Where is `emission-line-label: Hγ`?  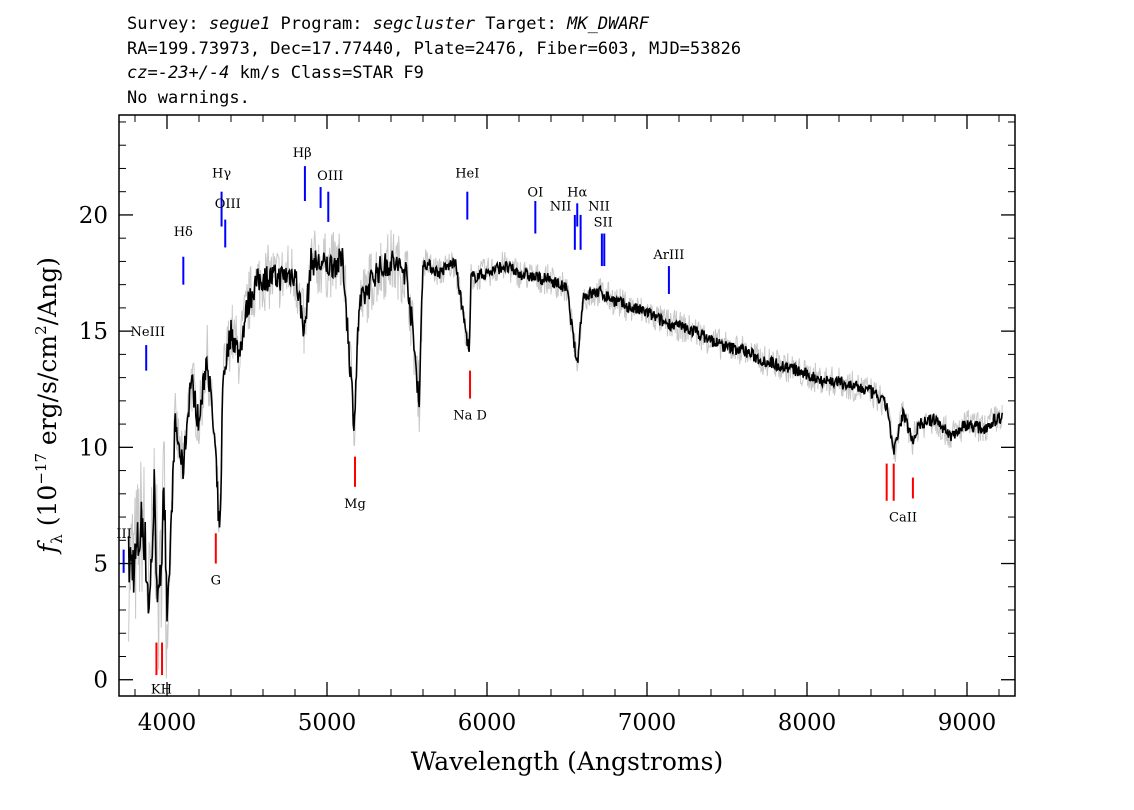 emission-line-label: Hγ is located at coordinates (221, 174).